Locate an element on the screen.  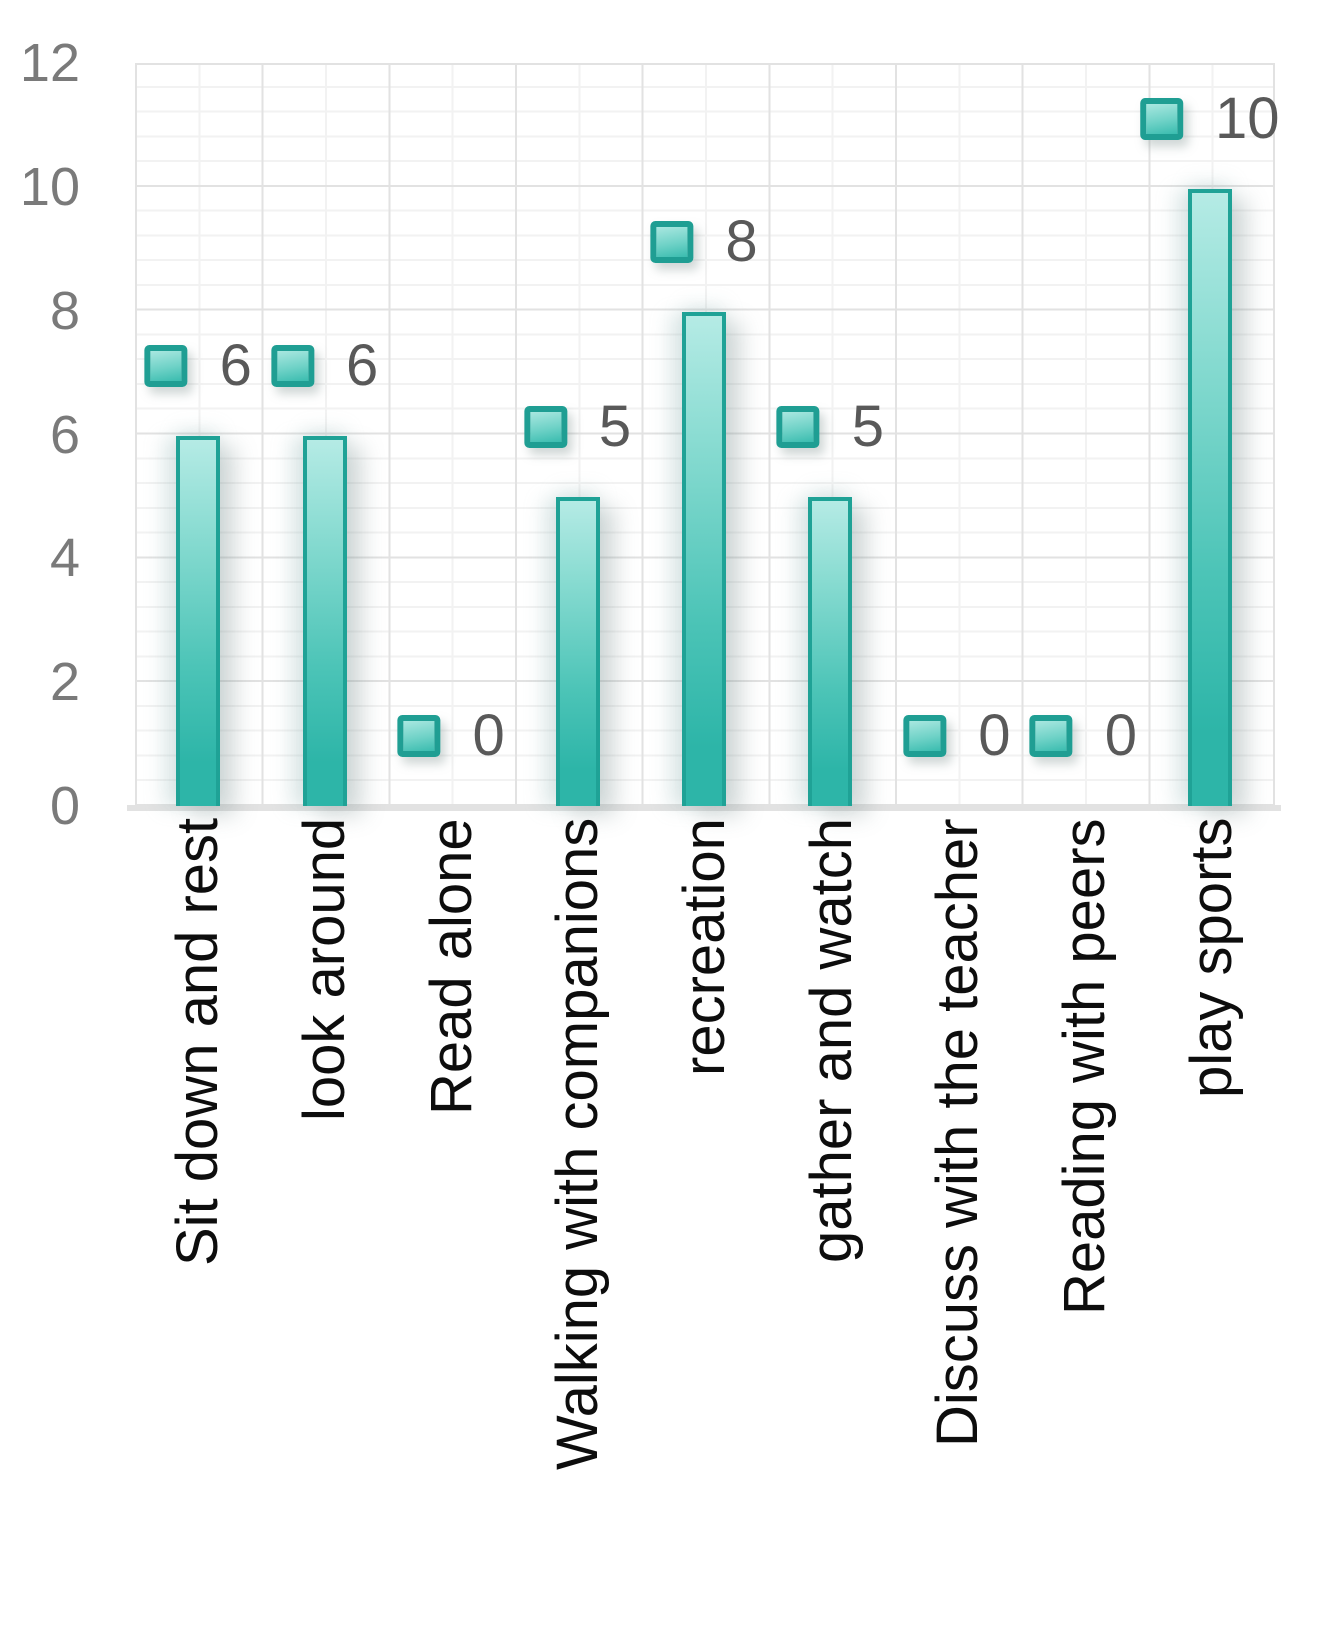
bar-look-around is located at coordinates (324, 620).